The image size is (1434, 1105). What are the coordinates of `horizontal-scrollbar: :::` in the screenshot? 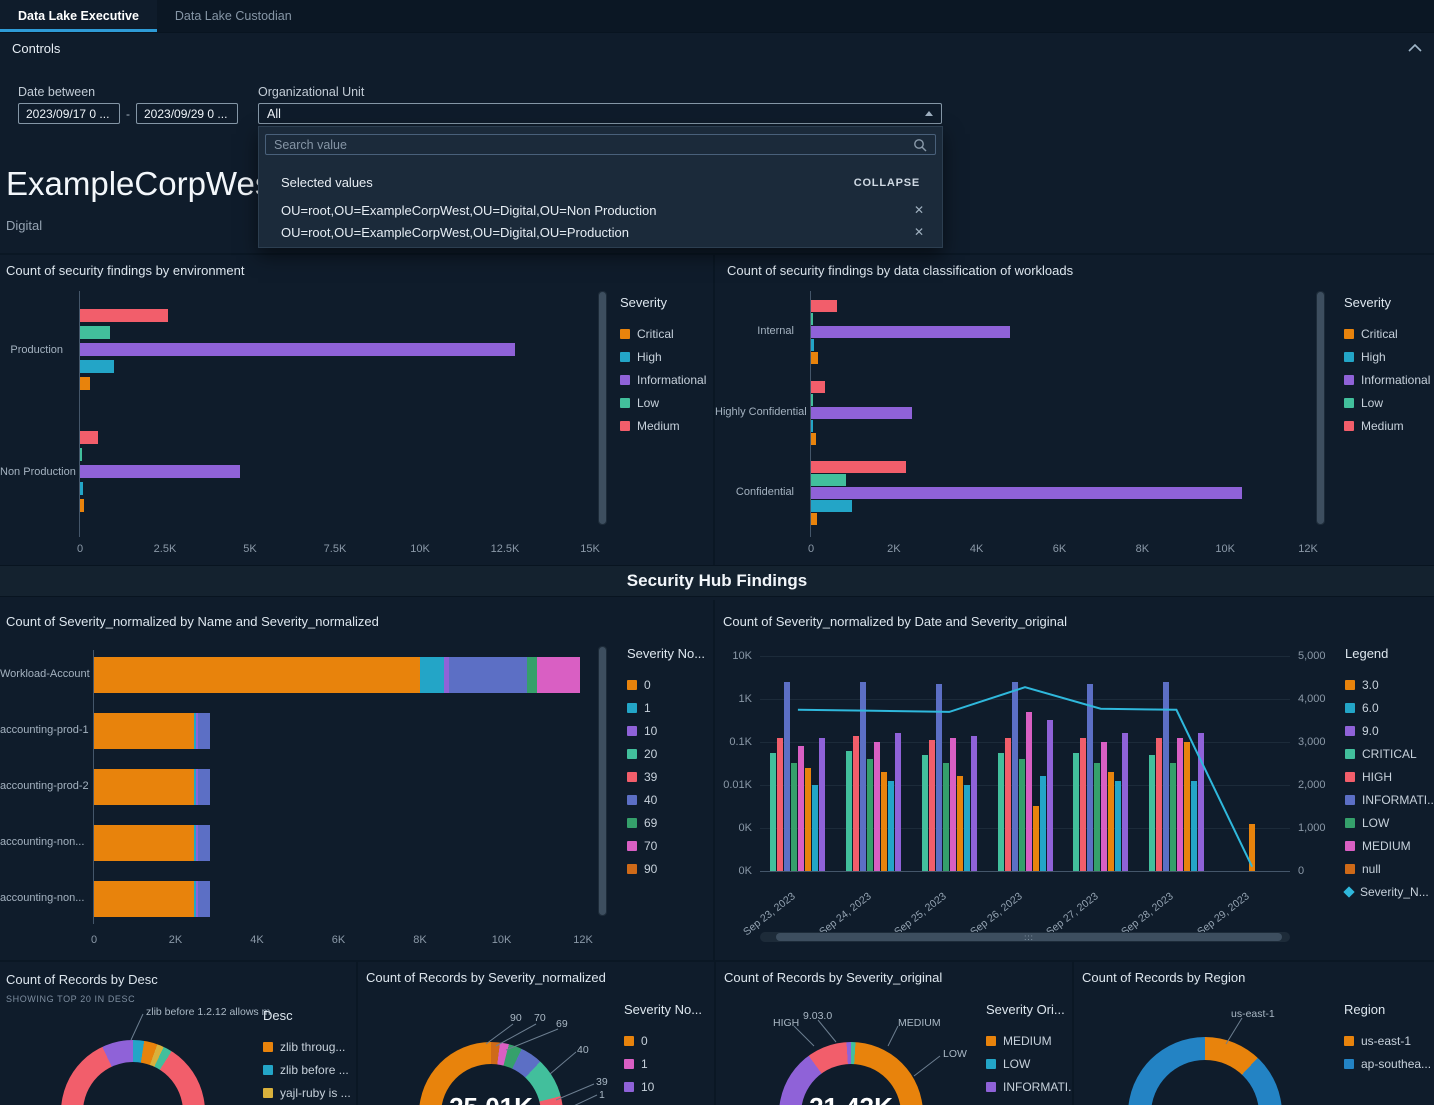 It's located at (1025, 937).